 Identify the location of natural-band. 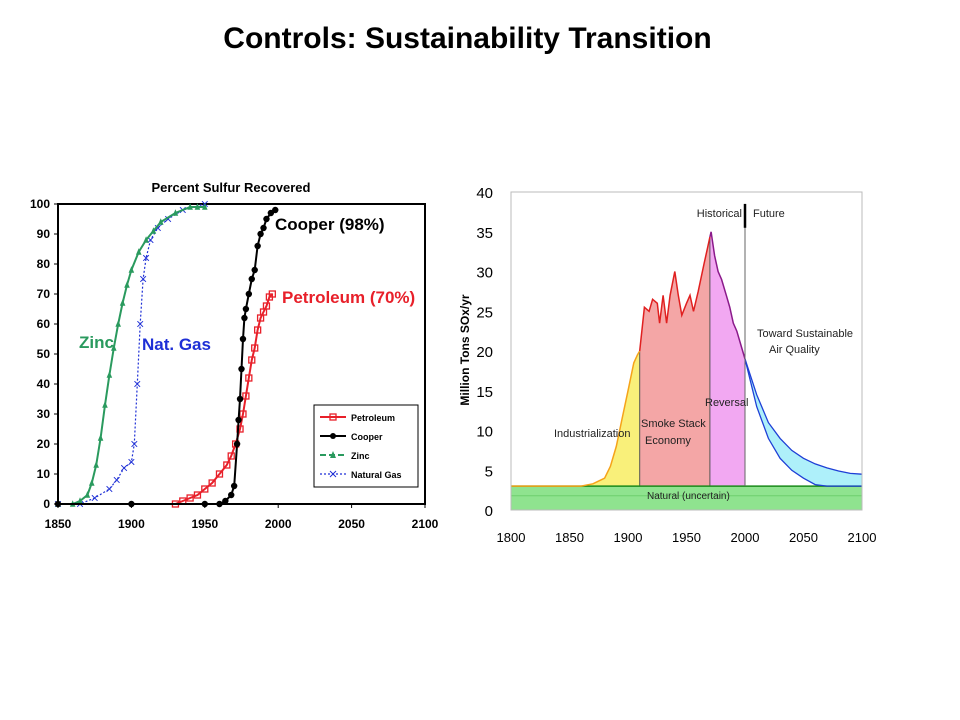
(686, 498).